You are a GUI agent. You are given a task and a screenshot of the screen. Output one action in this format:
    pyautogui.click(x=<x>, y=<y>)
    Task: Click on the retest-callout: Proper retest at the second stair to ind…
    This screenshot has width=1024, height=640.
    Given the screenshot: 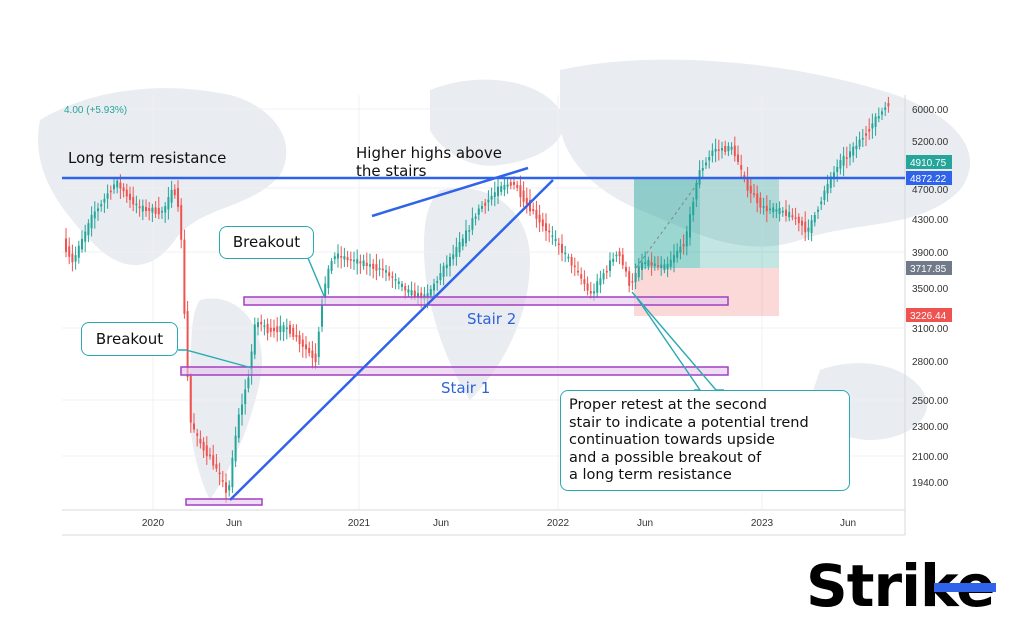 What is the action you would take?
    pyautogui.click(x=705, y=440)
    